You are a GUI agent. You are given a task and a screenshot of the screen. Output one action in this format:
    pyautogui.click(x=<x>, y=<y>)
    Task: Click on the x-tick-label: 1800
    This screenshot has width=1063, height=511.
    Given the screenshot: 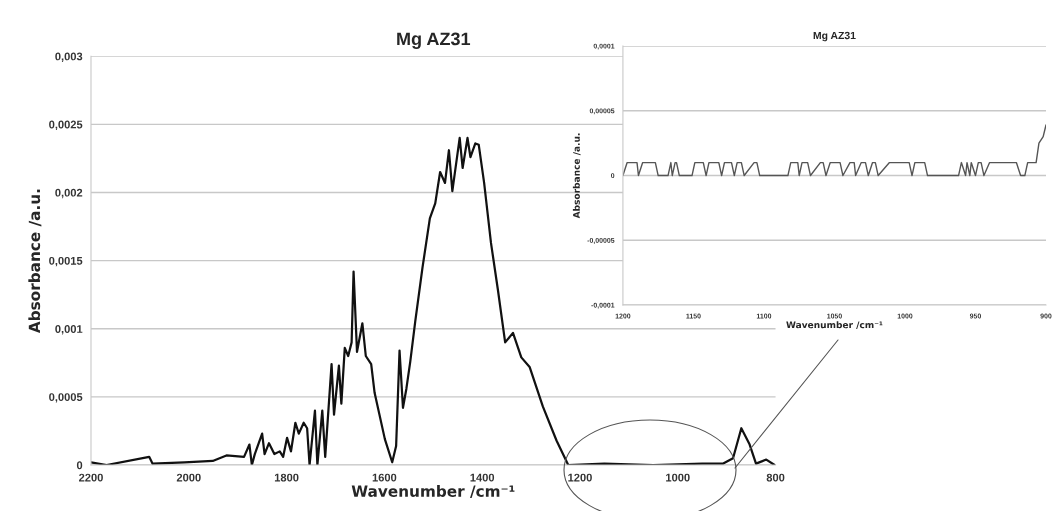 What is the action you would take?
    pyautogui.click(x=286, y=477)
    